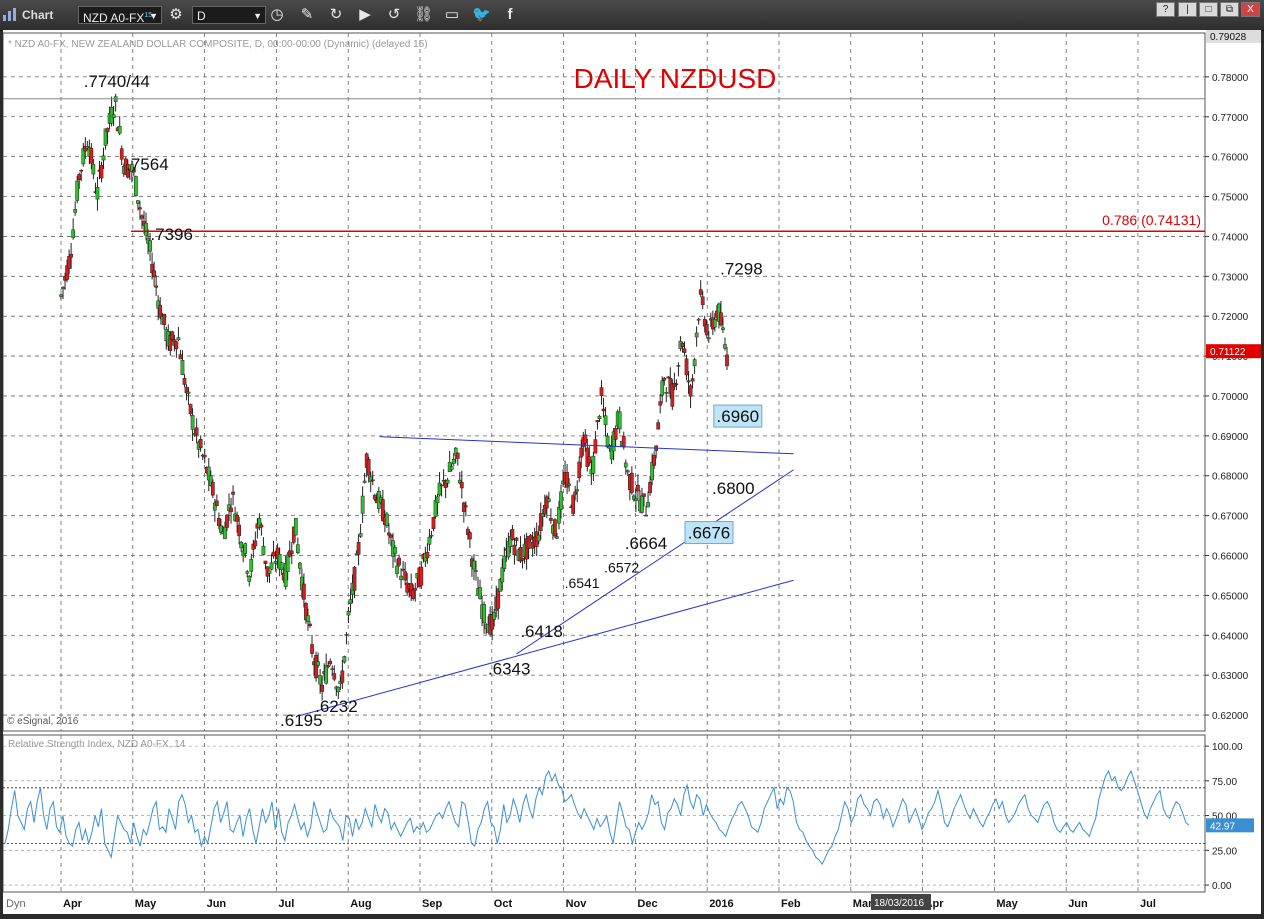  I want to click on x-tick-label: Dec, so click(647, 904).